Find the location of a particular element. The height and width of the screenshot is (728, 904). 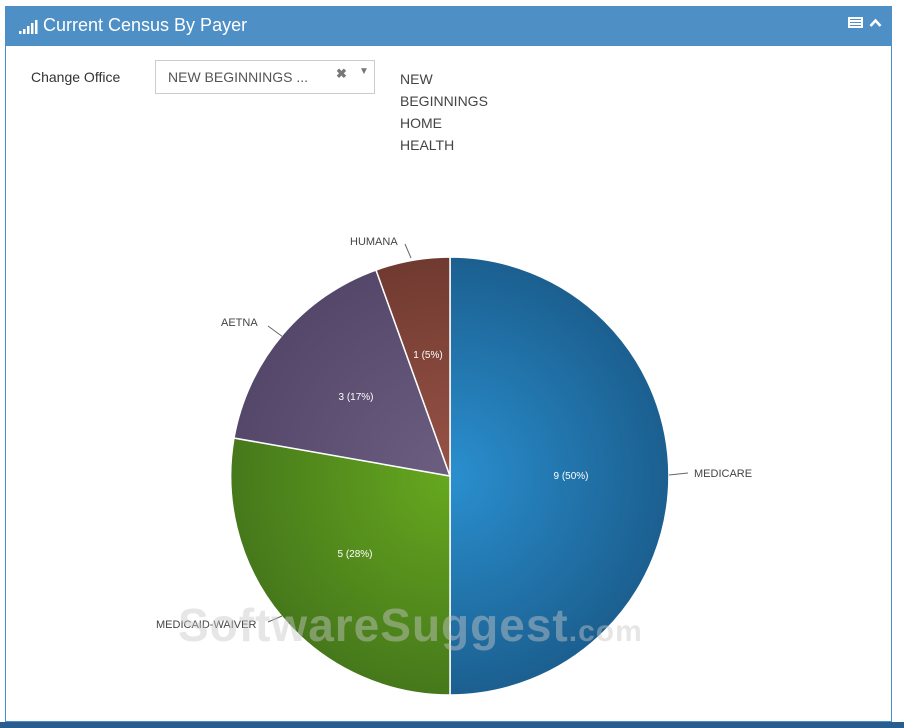

panel-title: Current Census By Payer is located at coordinates (145, 25).